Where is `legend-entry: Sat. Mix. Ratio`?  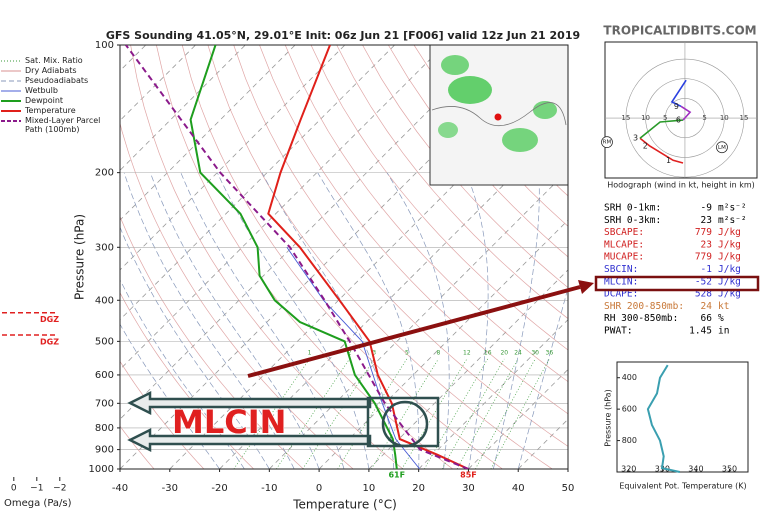 legend-entry: Sat. Mix. Ratio is located at coordinates (56, 60).